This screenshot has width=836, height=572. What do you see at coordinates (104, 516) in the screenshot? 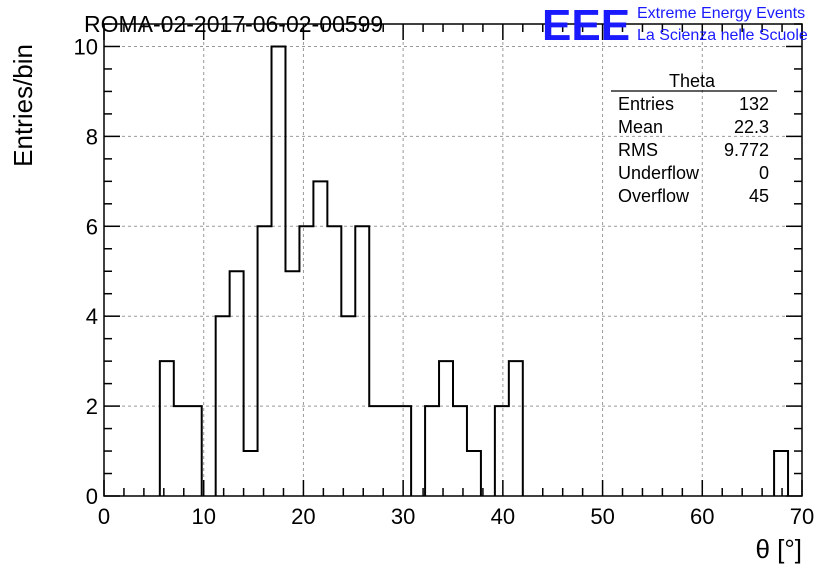
I see `x-tick-label: 0` at bounding box center [104, 516].